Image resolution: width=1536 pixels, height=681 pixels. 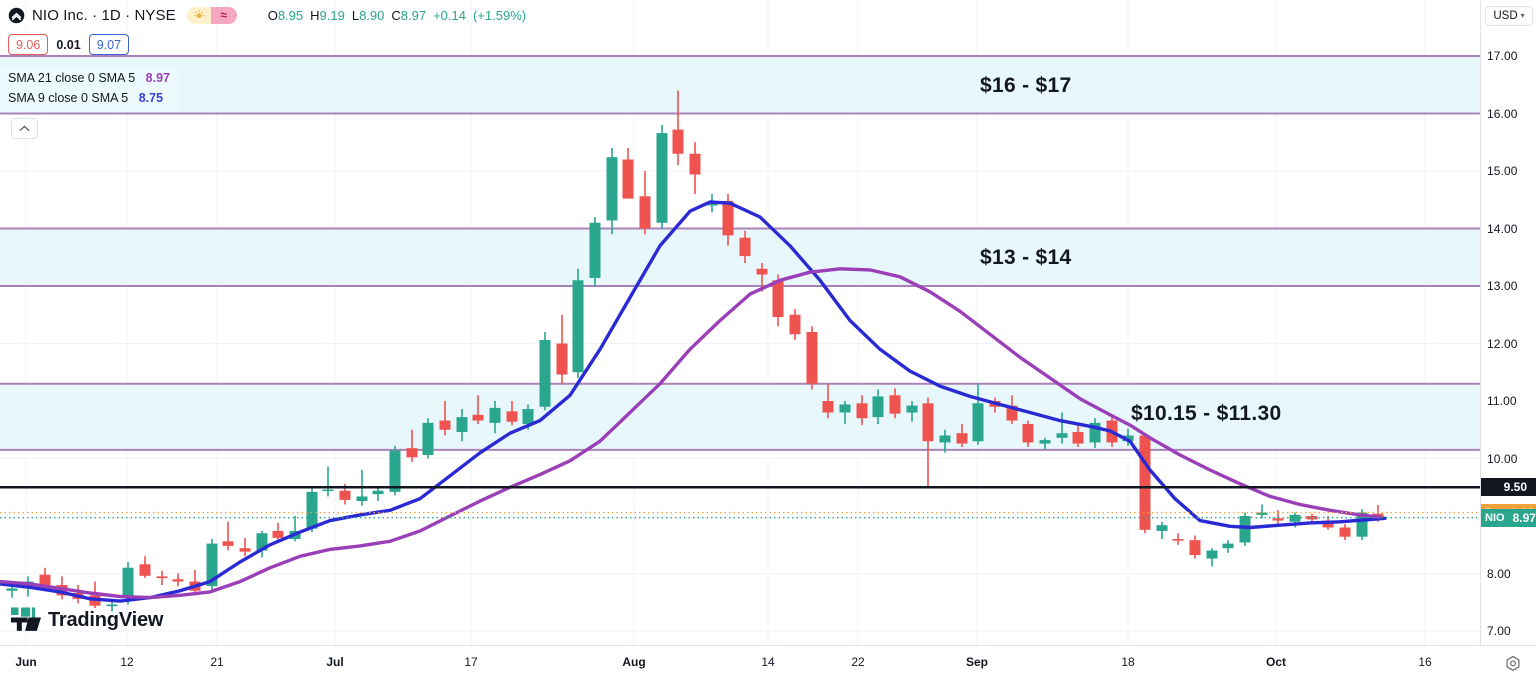 I want to click on ohlc-high-value: 9.19, so click(x=332, y=15).